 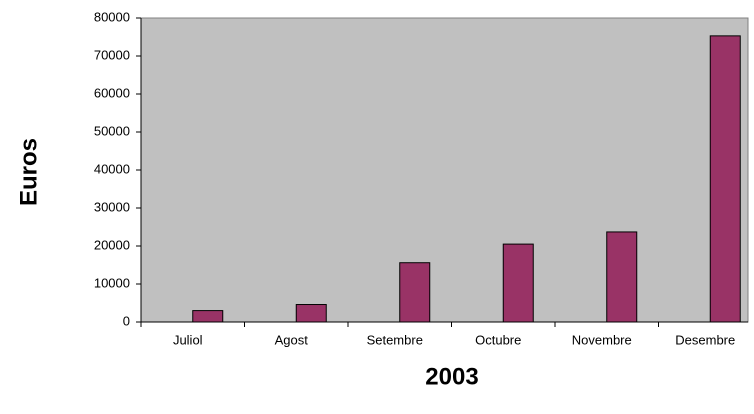 What do you see at coordinates (112, 282) in the screenshot?
I see `y-tick-label: 10000` at bounding box center [112, 282].